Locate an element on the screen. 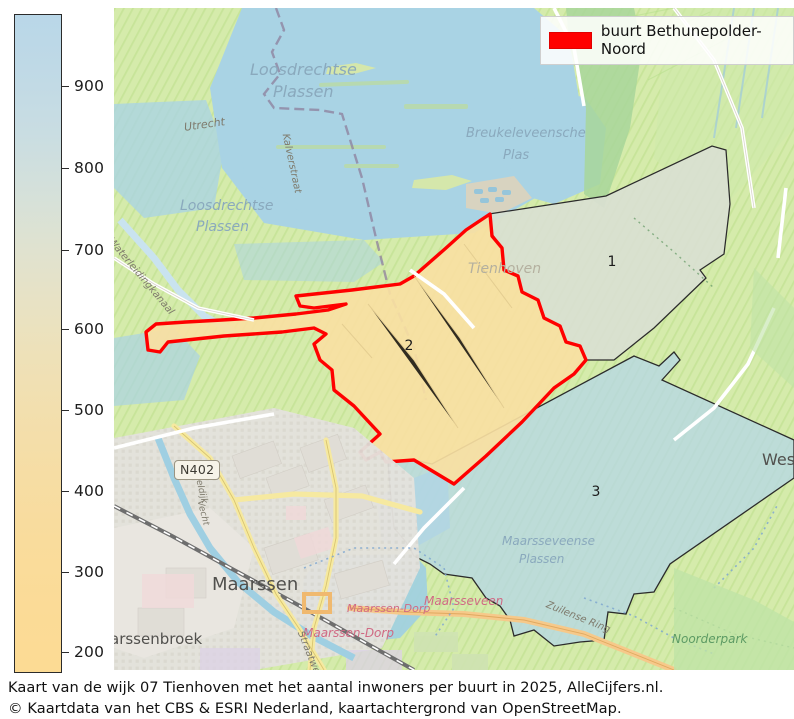 The width and height of the screenshot is (794, 719). region-number-1: 1 is located at coordinates (612, 262).